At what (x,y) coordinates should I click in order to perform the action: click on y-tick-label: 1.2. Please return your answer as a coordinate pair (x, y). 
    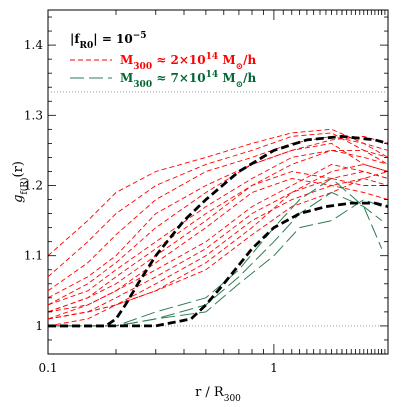
    Looking at the image, I should click on (33, 186).